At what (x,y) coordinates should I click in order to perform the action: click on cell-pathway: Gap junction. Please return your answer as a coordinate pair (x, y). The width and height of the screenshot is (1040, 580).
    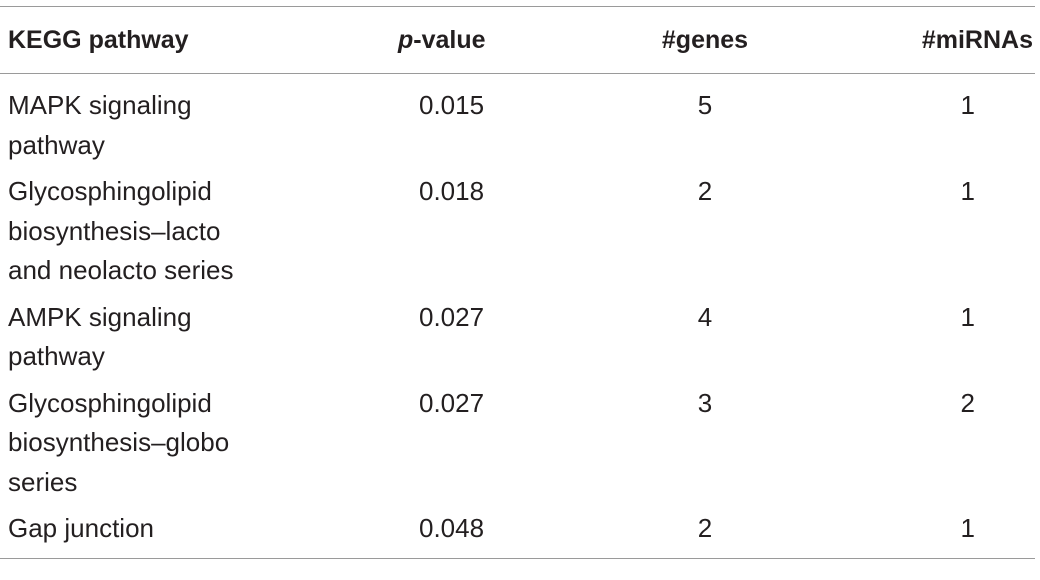
    Looking at the image, I should click on (81, 528).